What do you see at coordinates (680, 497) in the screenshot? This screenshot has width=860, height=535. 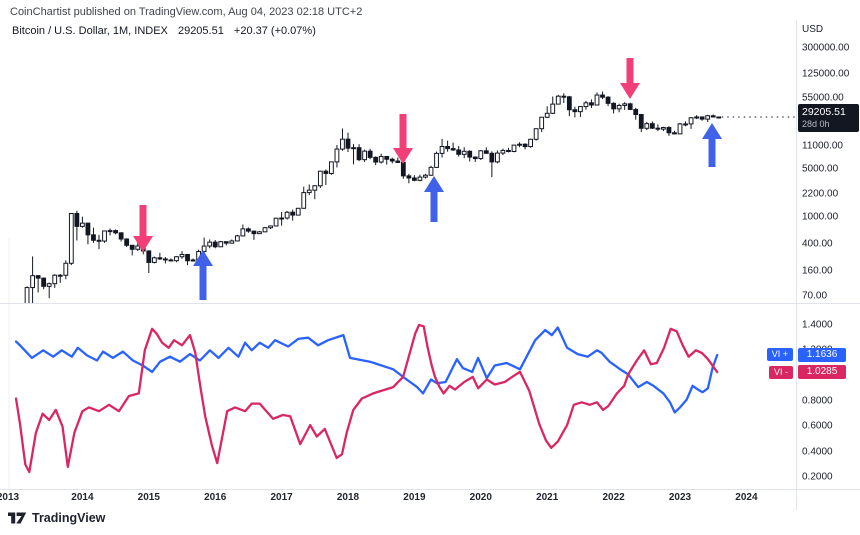 I see `time-axis-year-label: 2023` at bounding box center [680, 497].